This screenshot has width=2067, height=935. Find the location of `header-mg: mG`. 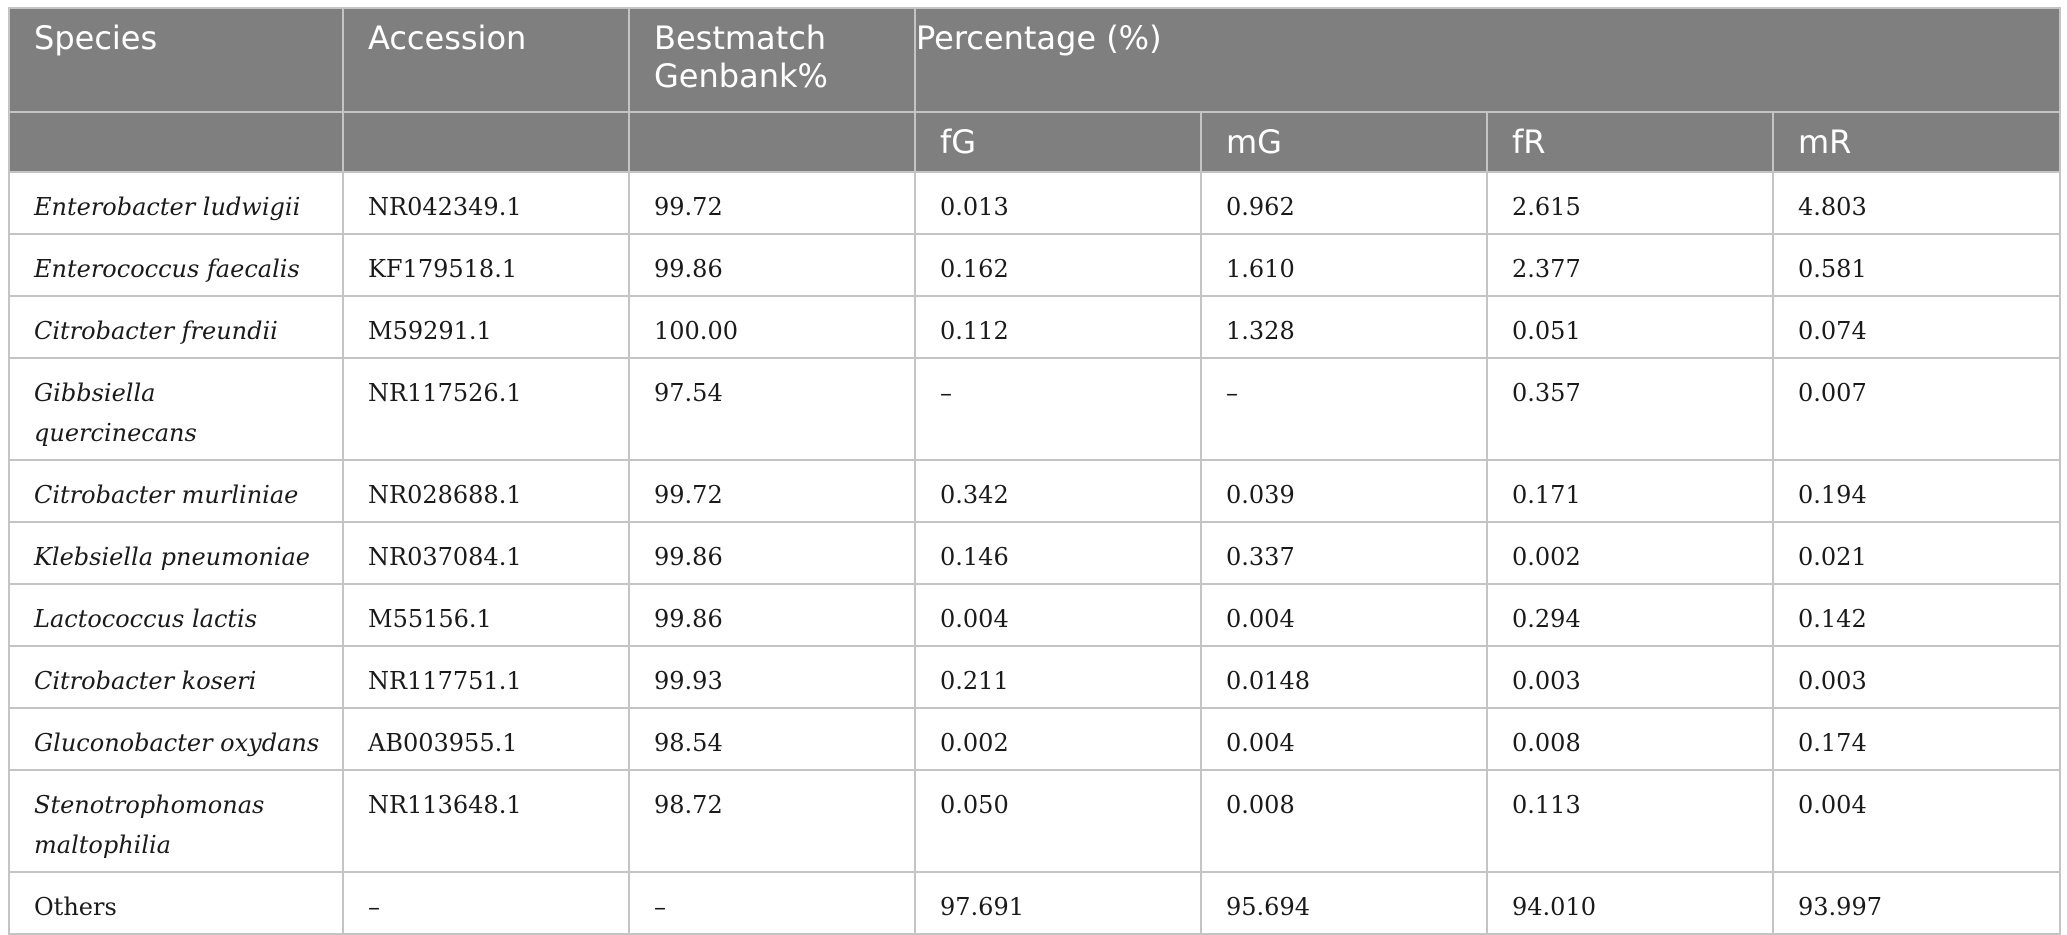

header-mg: mG is located at coordinates (1344, 142).